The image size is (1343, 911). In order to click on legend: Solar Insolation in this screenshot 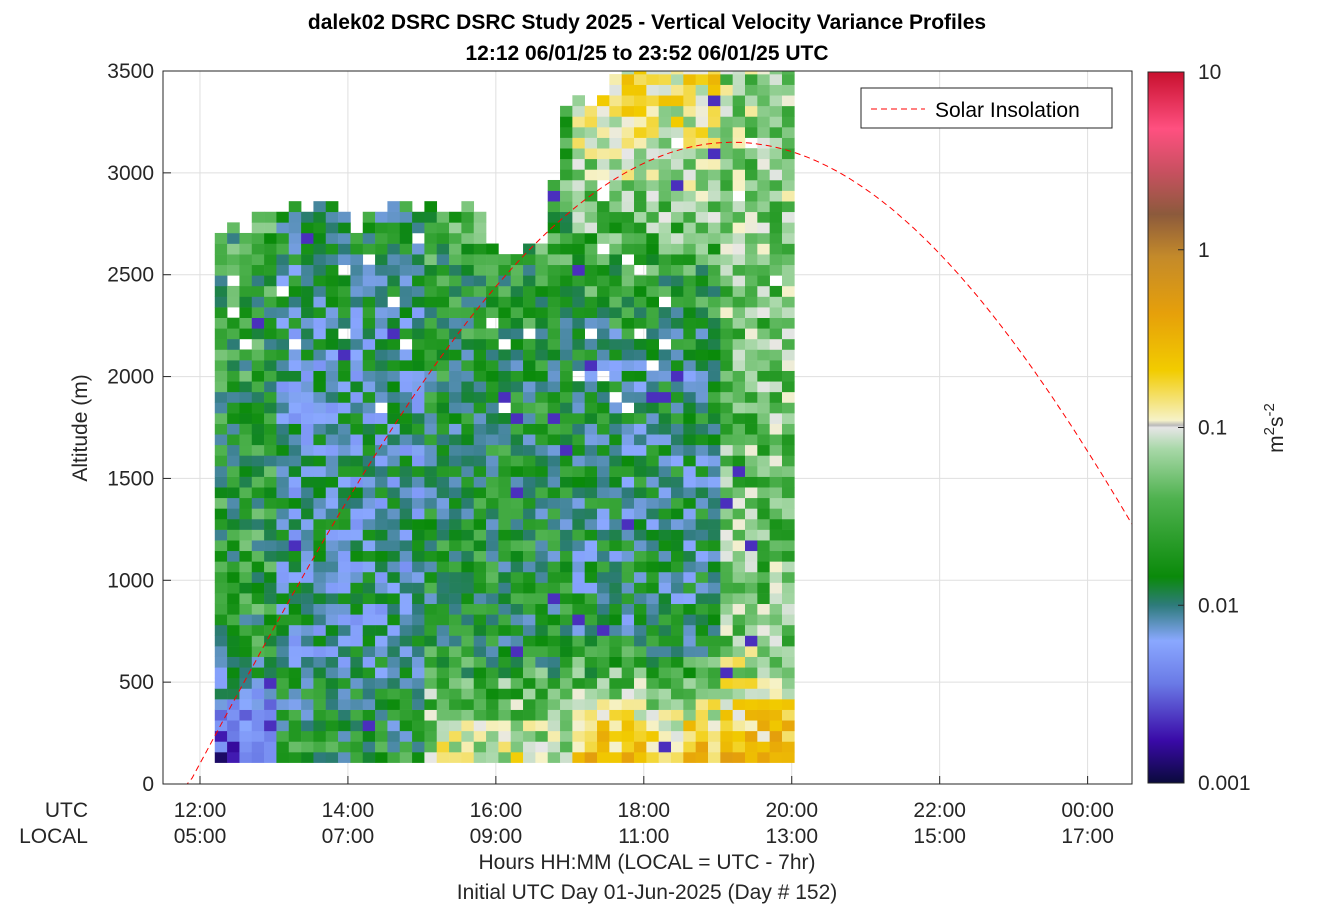, I will do `click(986, 108)`.